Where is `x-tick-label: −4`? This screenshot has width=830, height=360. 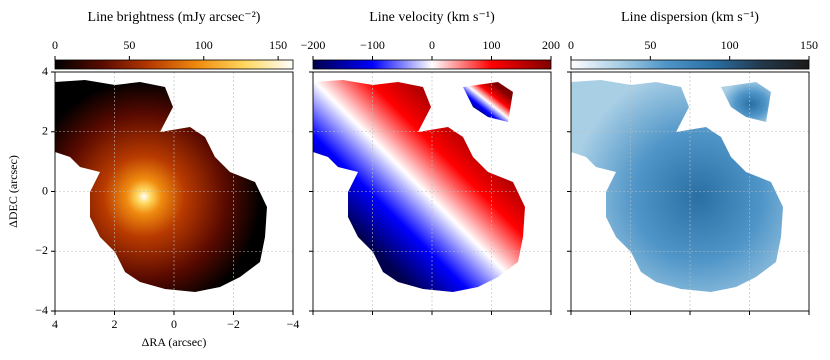 x-tick-label: −4 is located at coordinates (293, 324).